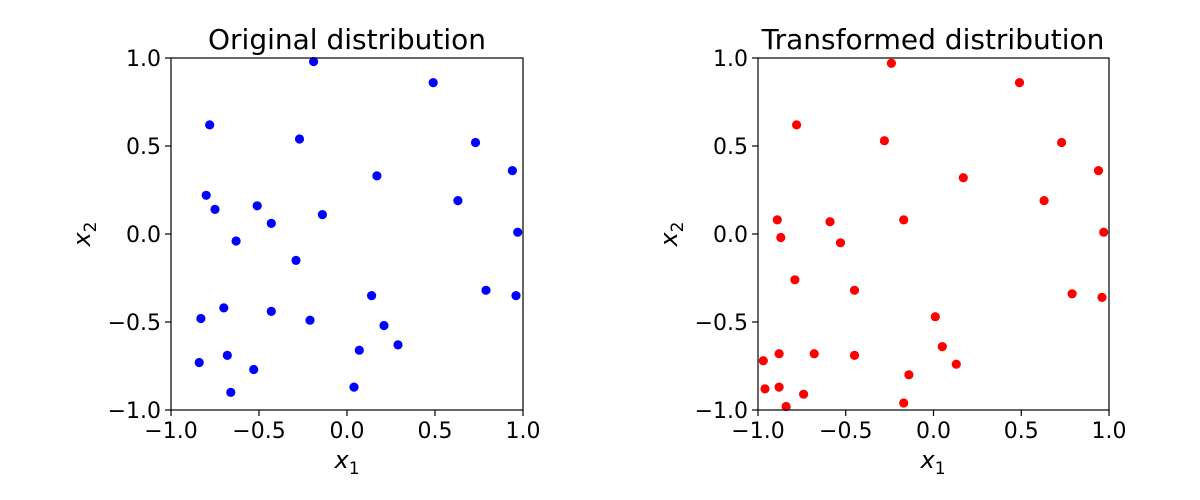 This screenshot has height=500, width=1200. I want to click on x-axis-label-base-original: x, so click(341, 460).